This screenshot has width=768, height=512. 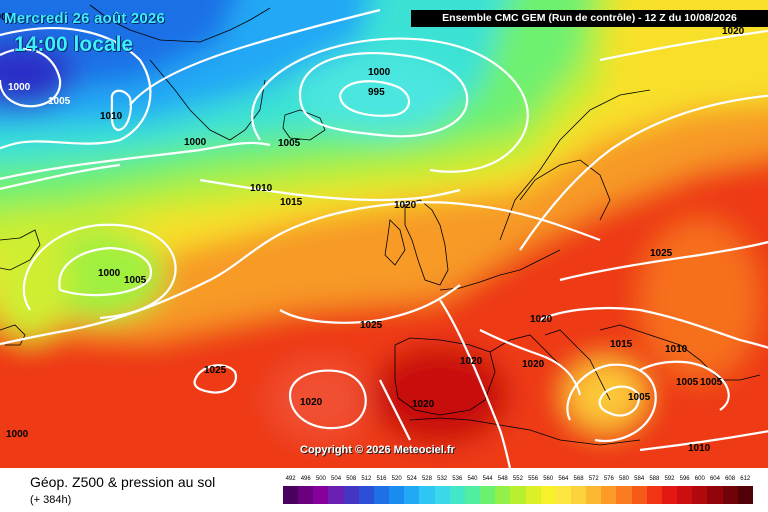 I want to click on scale-tick-label: 588, so click(x=654, y=479).